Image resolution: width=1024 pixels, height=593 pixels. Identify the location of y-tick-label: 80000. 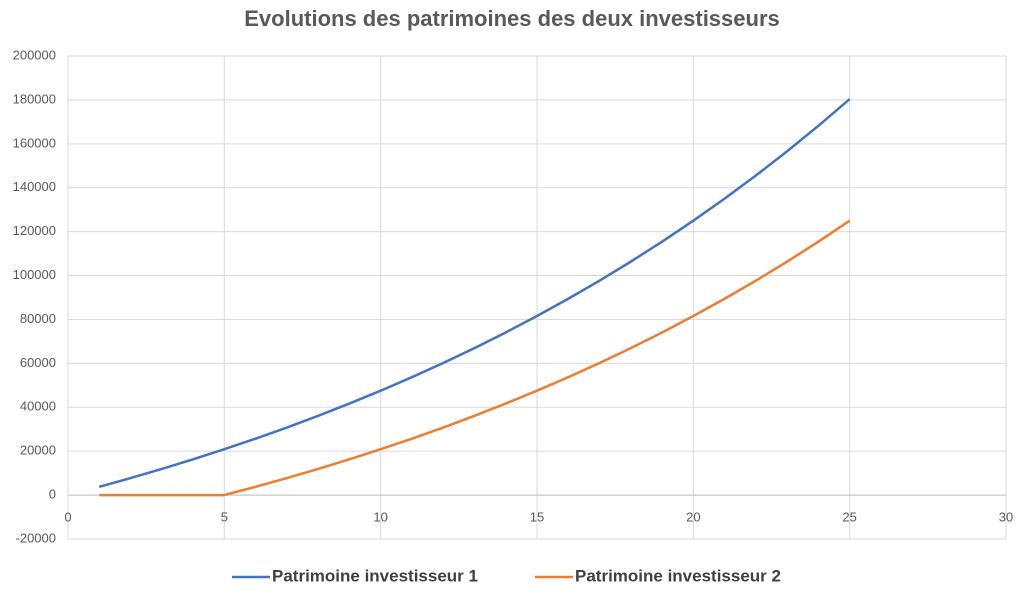
(38, 318).